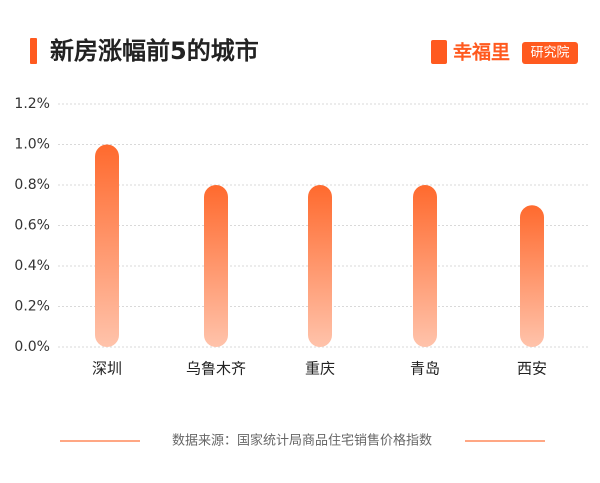 The height and width of the screenshot is (483, 600). Describe the element at coordinates (32, 226) in the screenshot. I see `y-tick-label: 0.6%` at that location.